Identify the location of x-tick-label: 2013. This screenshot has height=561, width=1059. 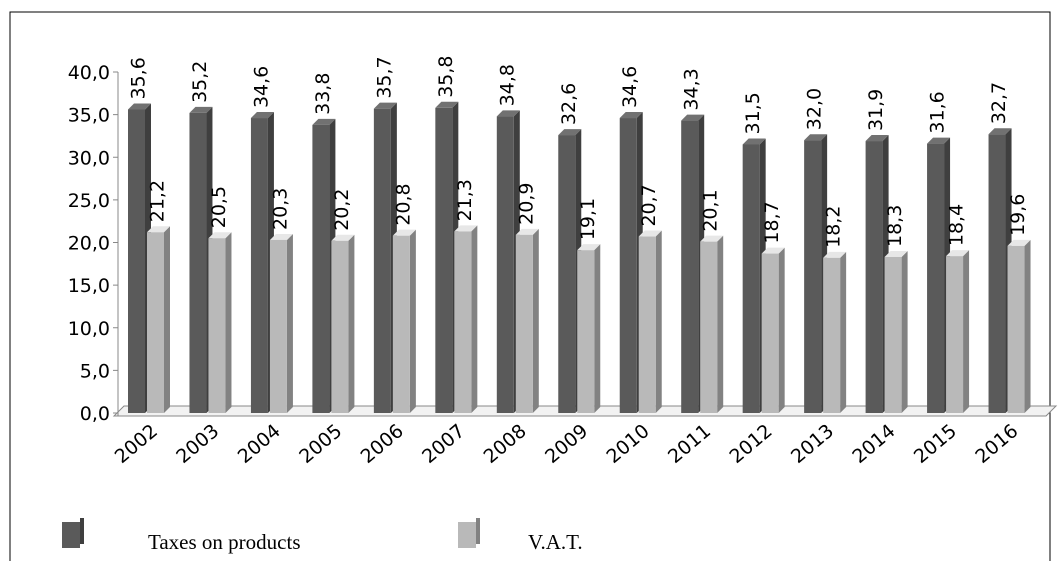
(812, 444).